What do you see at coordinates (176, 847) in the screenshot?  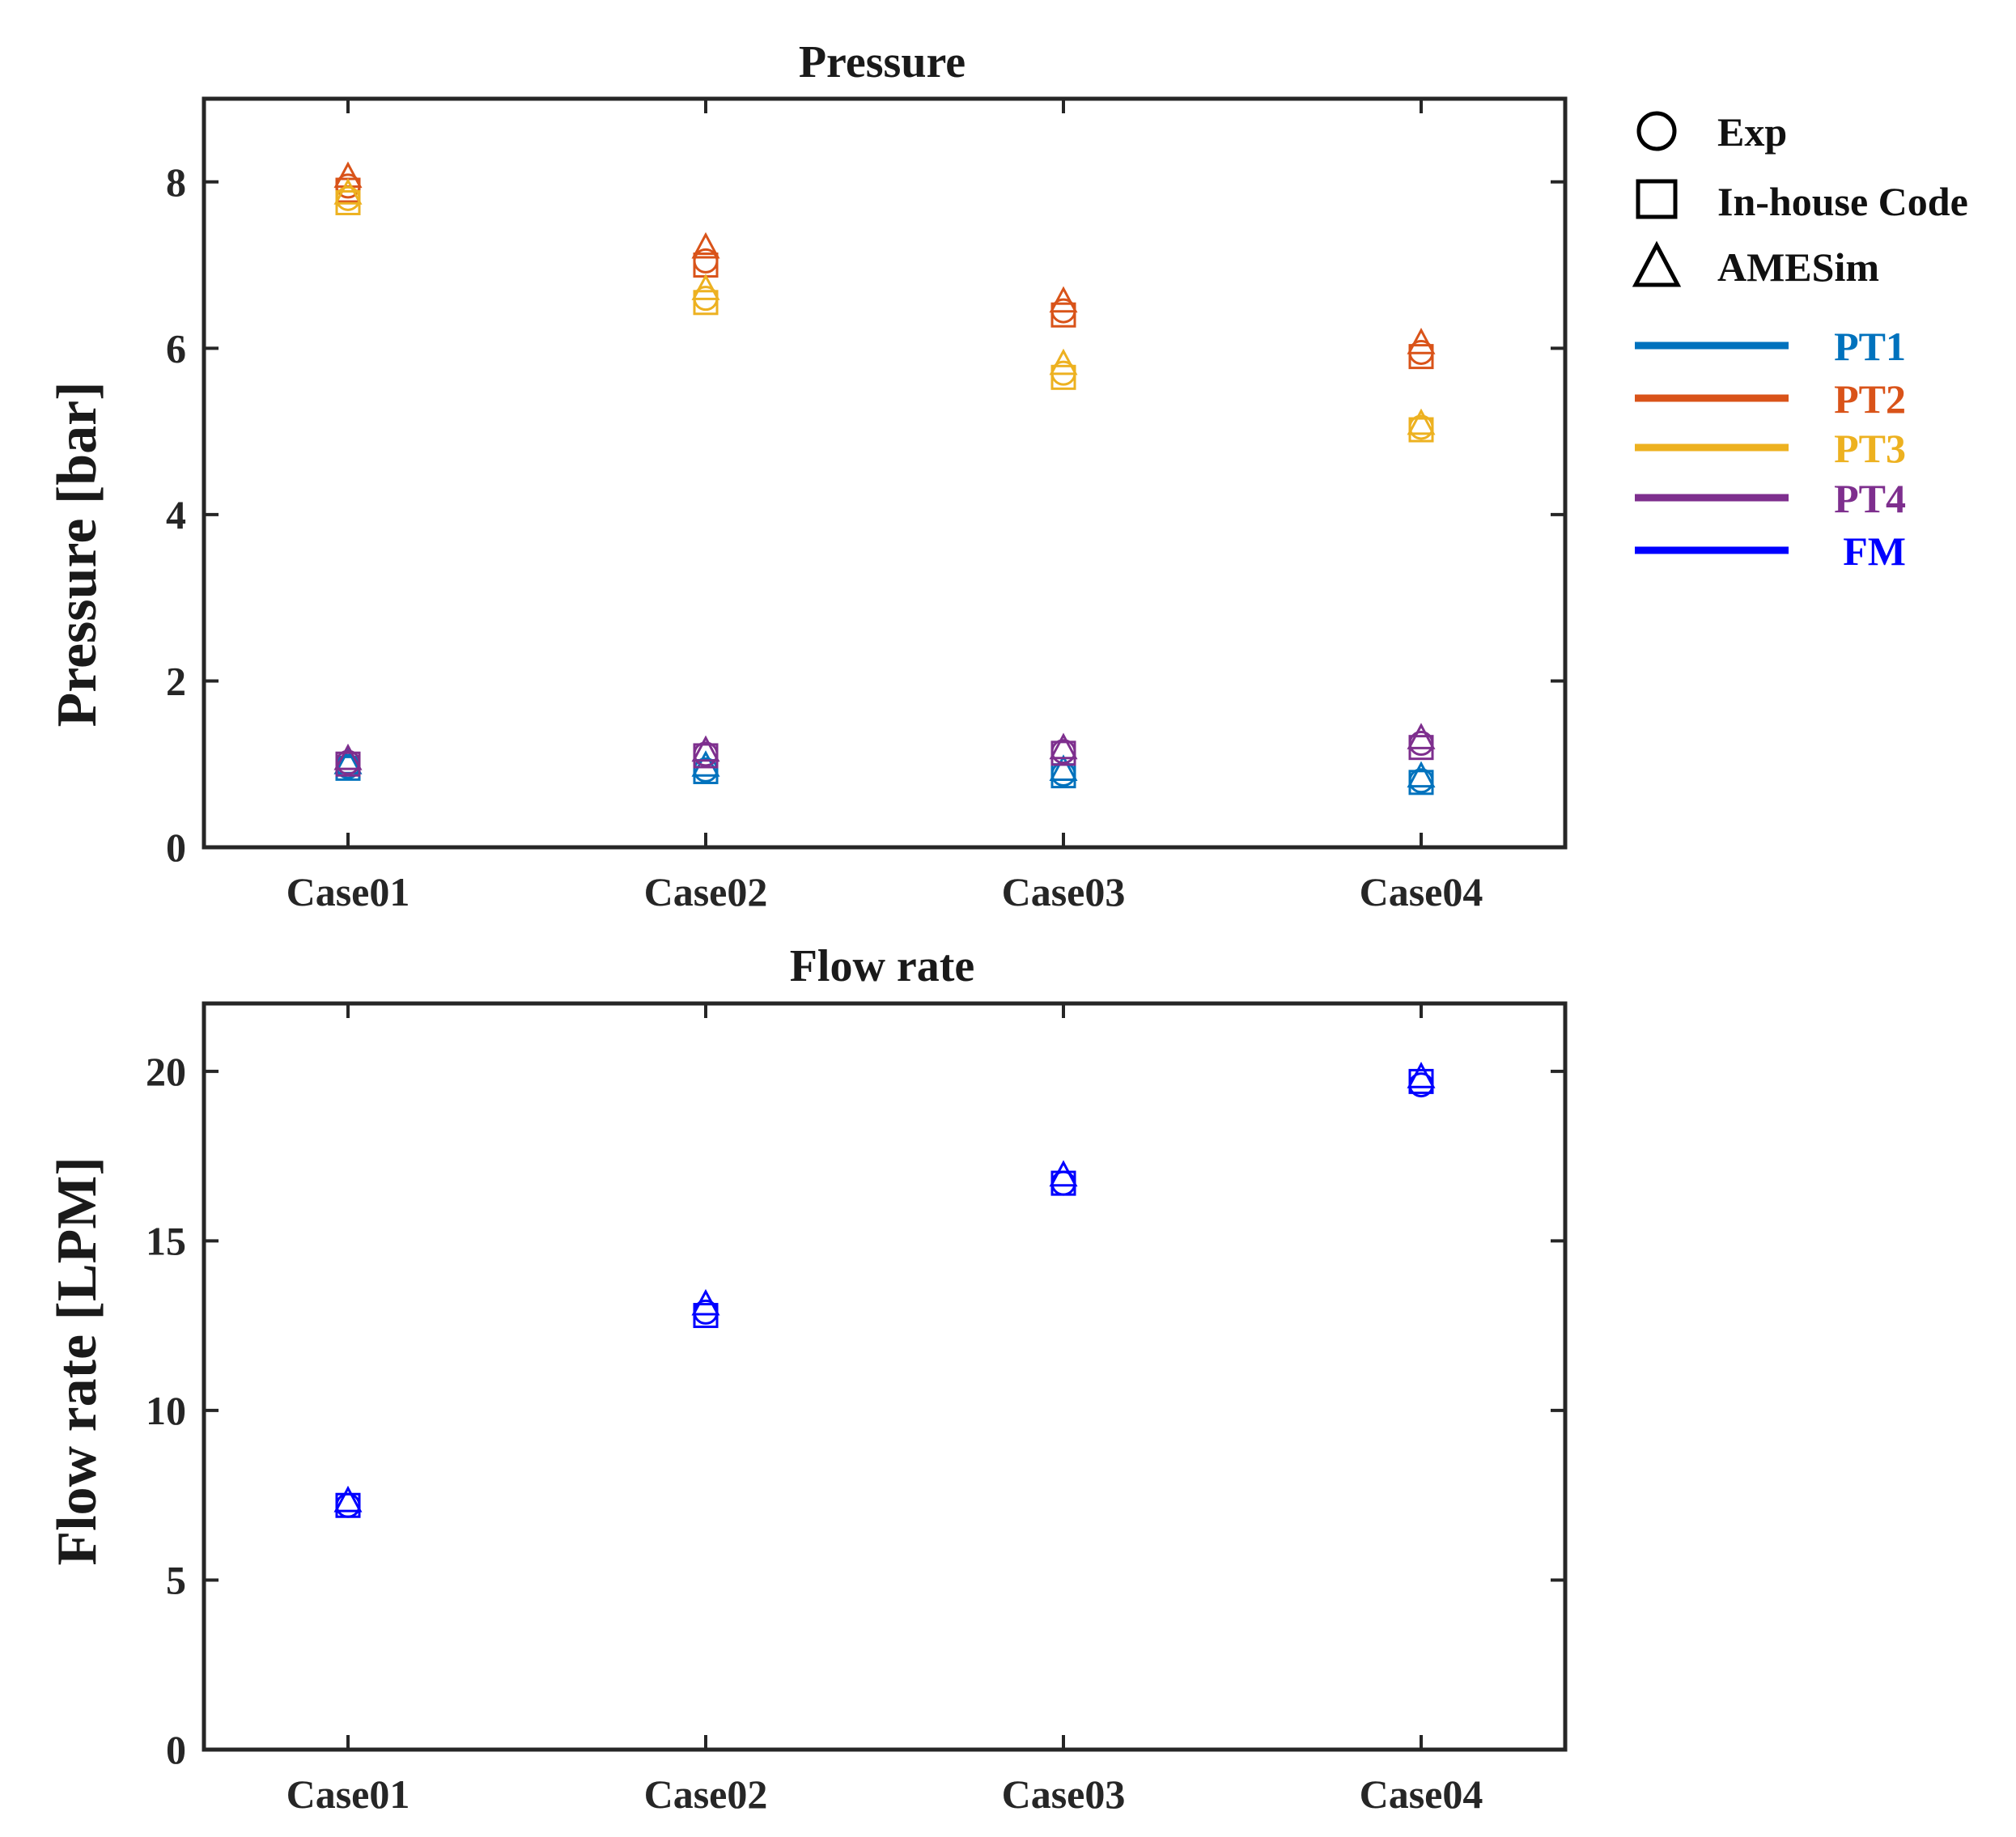 I see `pressure-ytick-label: 0` at bounding box center [176, 847].